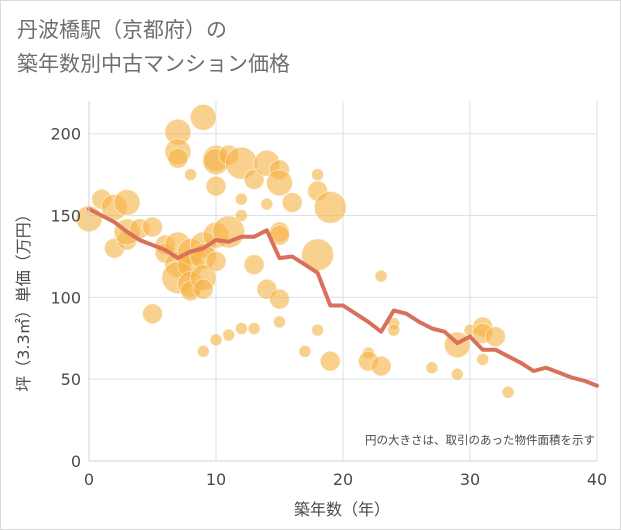 The image size is (621, 530). What do you see at coordinates (153, 47) in the screenshot?
I see `chart-title: 丹波橋駅（京都府）の 築年数別中古マンション価格` at bounding box center [153, 47].